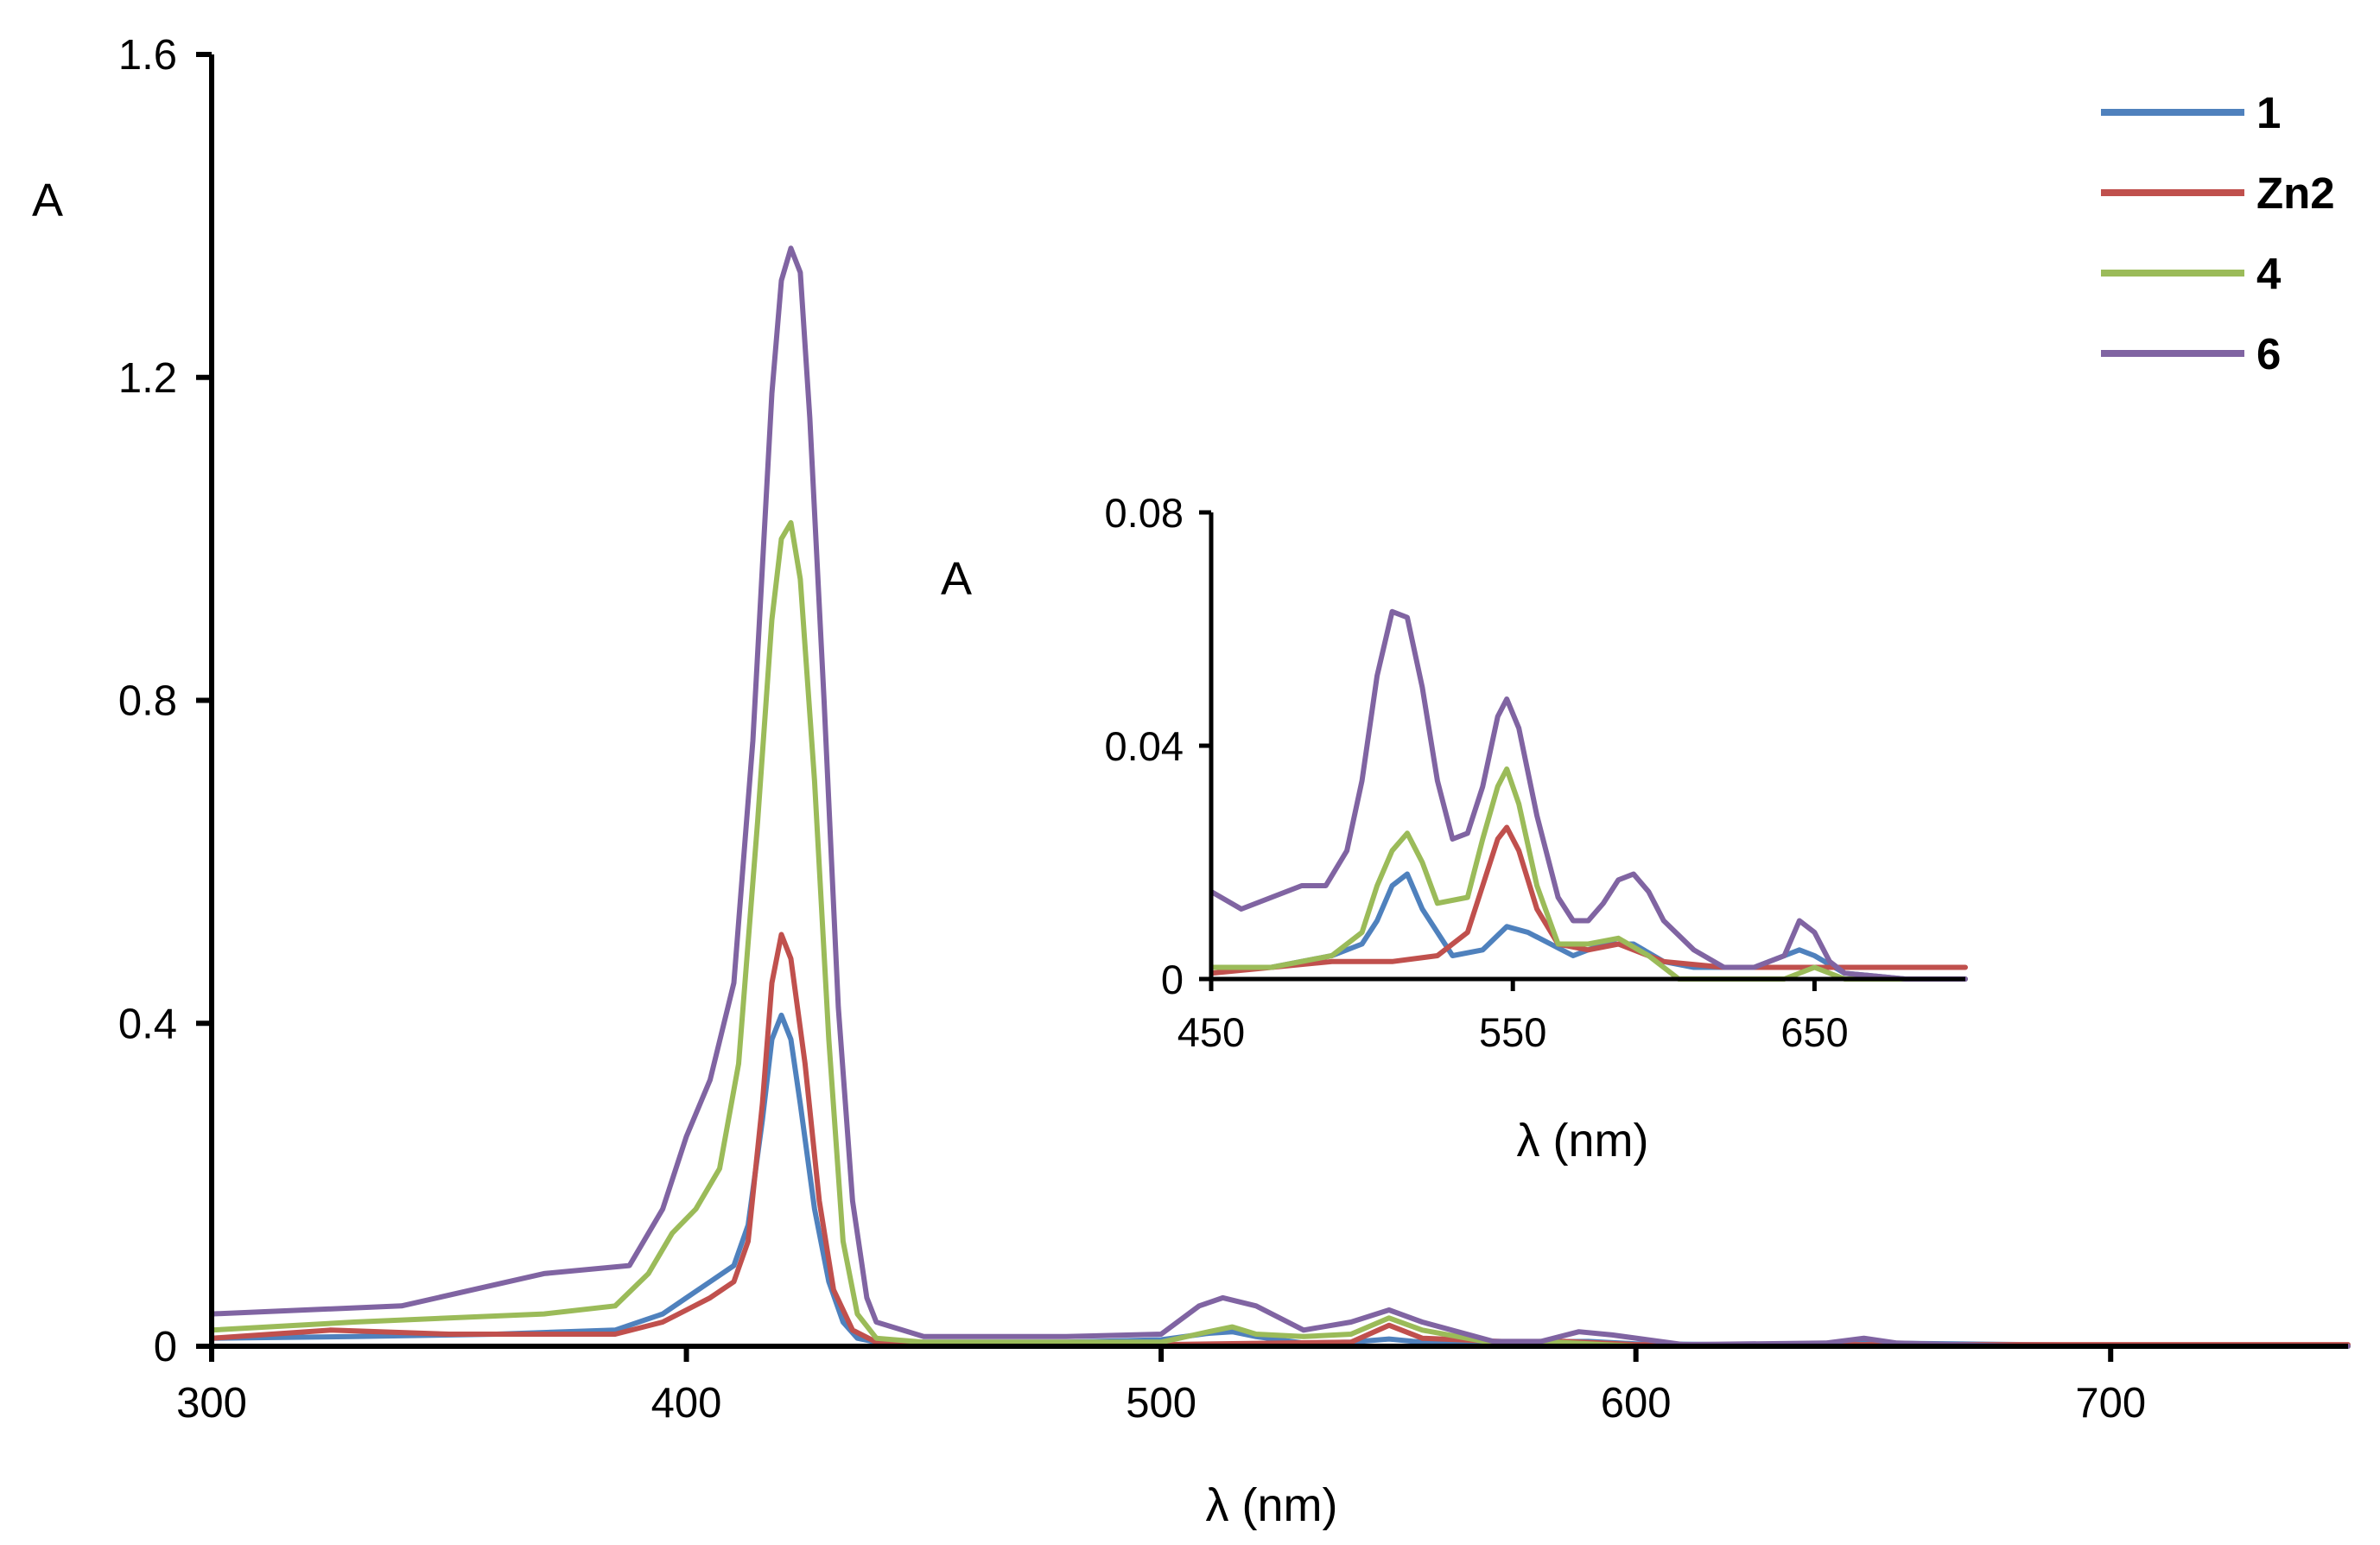  I want to click on inset-y-tick-label: 0, so click(1172, 979).